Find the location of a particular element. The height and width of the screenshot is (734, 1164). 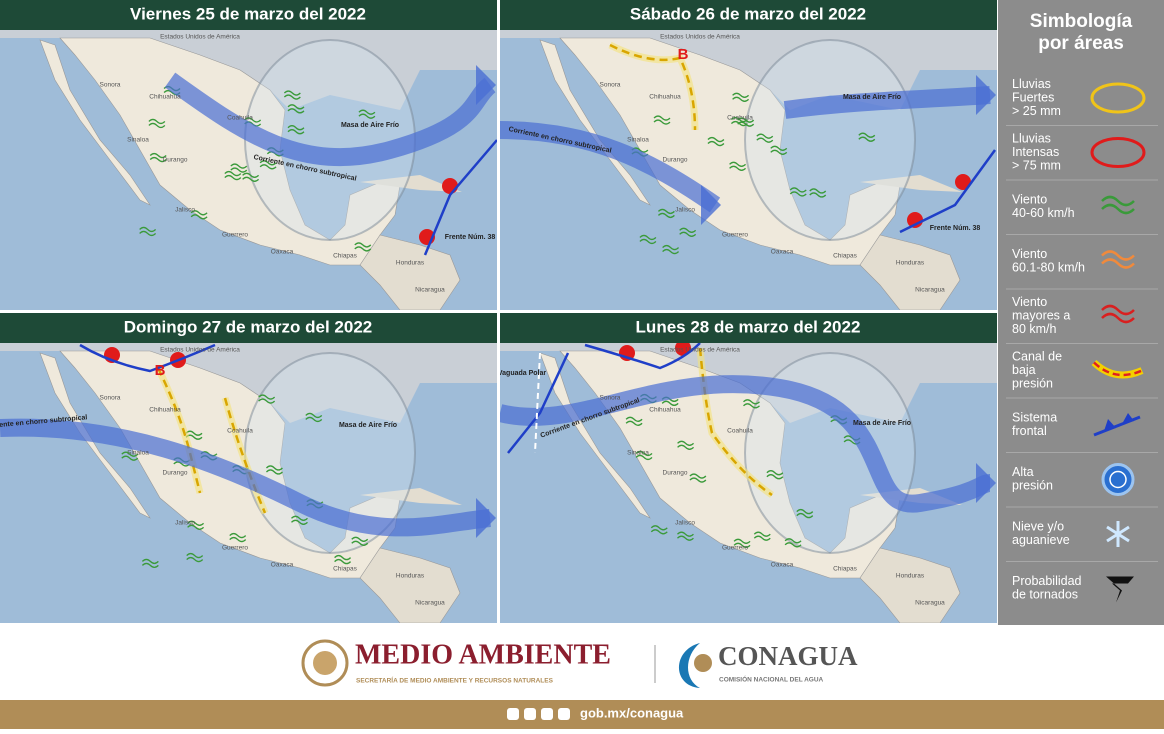

legend-label: Lluvias is located at coordinates (1031, 138).